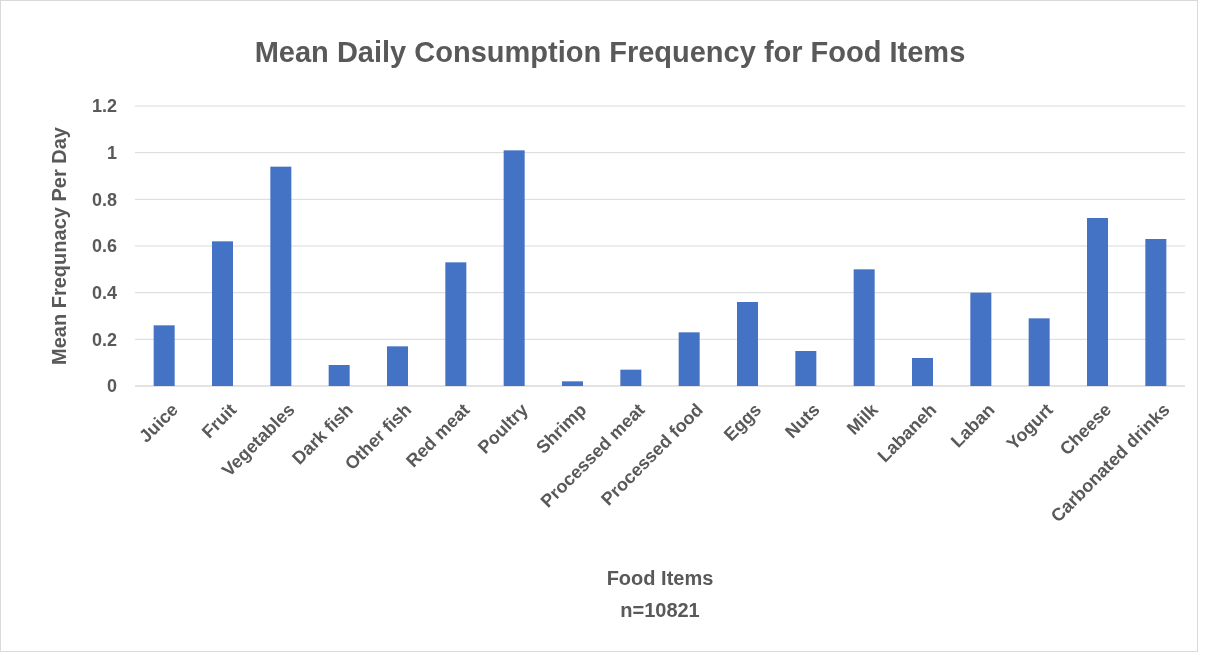 The width and height of the screenshot is (1209, 655). What do you see at coordinates (104, 292) in the screenshot?
I see `y-tick-label: 0.4` at bounding box center [104, 292].